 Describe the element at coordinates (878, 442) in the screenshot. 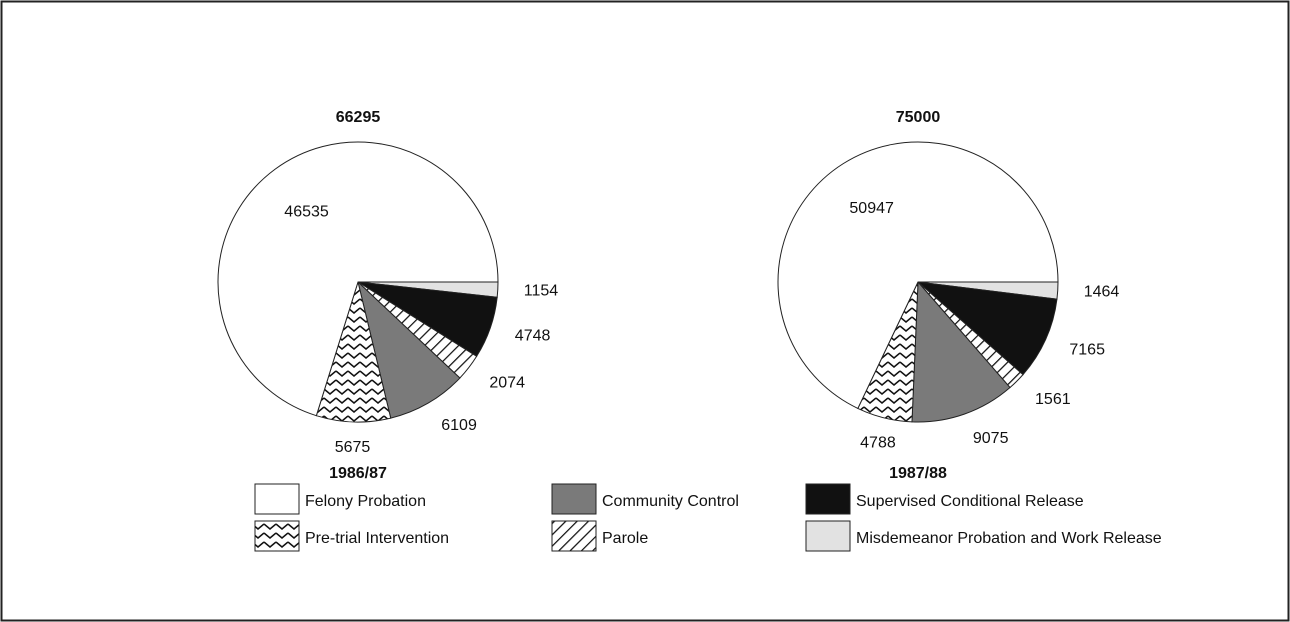

I see `data-label: 4788` at that location.